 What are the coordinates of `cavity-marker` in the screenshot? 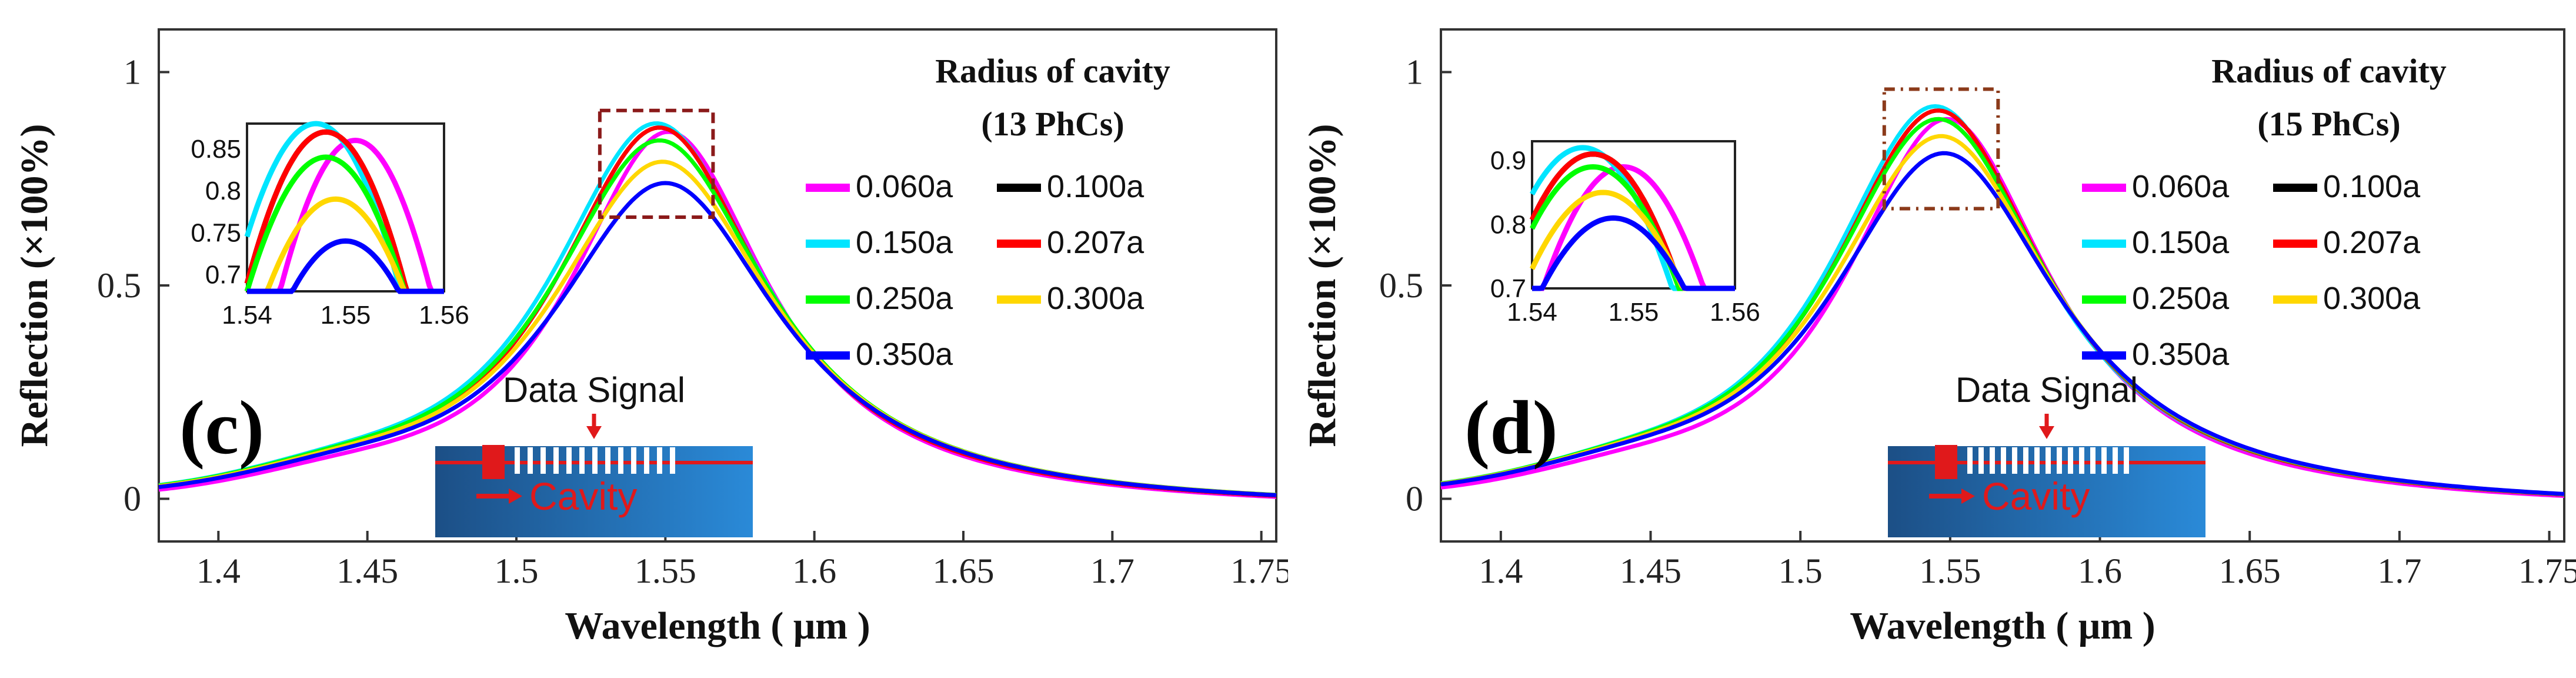 It's located at (493, 462).